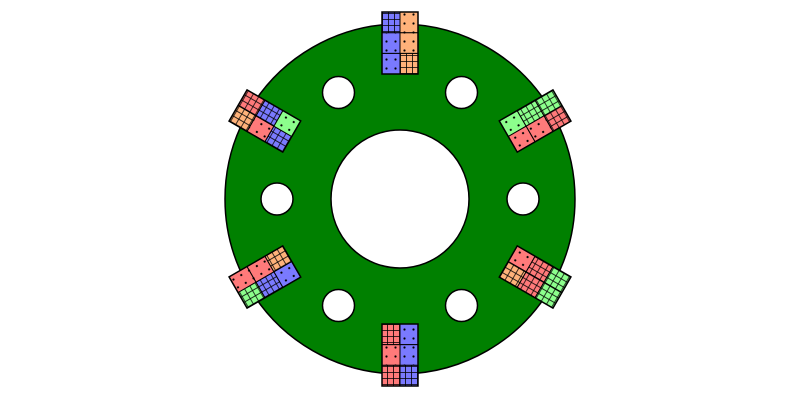 This screenshot has height=400, width=800. I want to click on slot-1-coil-block, so click(400, 43).